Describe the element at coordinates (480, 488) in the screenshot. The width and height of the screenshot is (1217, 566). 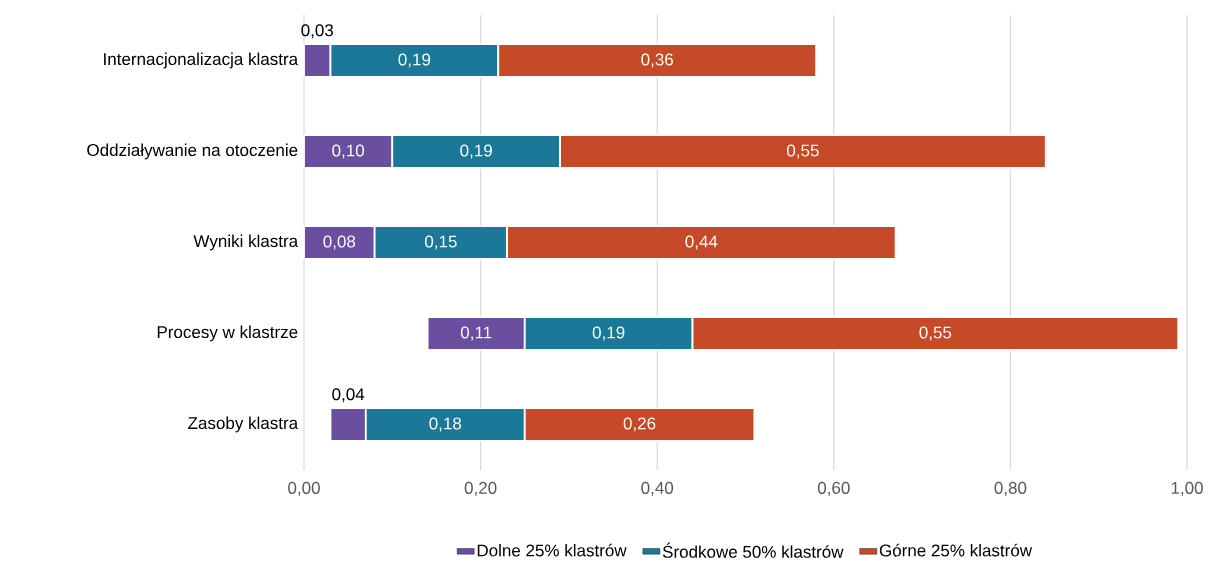
I see `x-tick-label: 0,20` at that location.